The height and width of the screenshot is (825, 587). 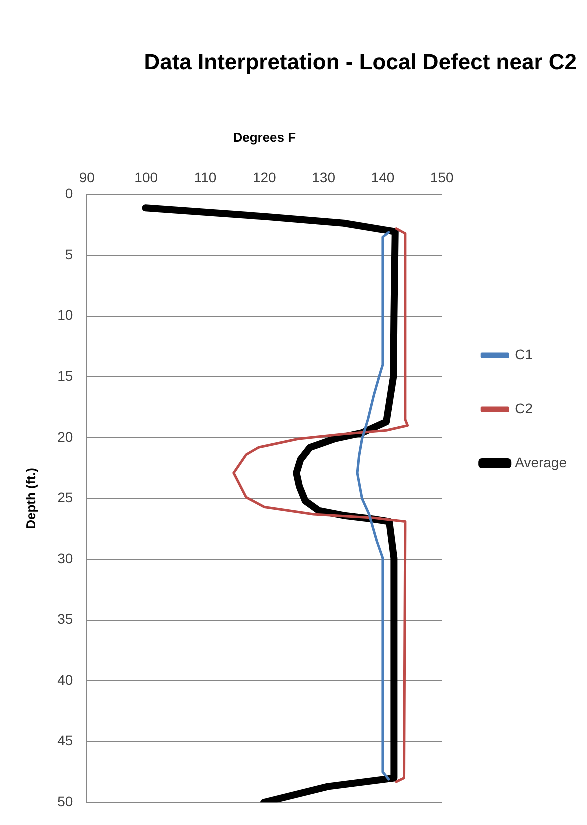 What do you see at coordinates (66, 498) in the screenshot?
I see `y-tick-label: 25` at bounding box center [66, 498].